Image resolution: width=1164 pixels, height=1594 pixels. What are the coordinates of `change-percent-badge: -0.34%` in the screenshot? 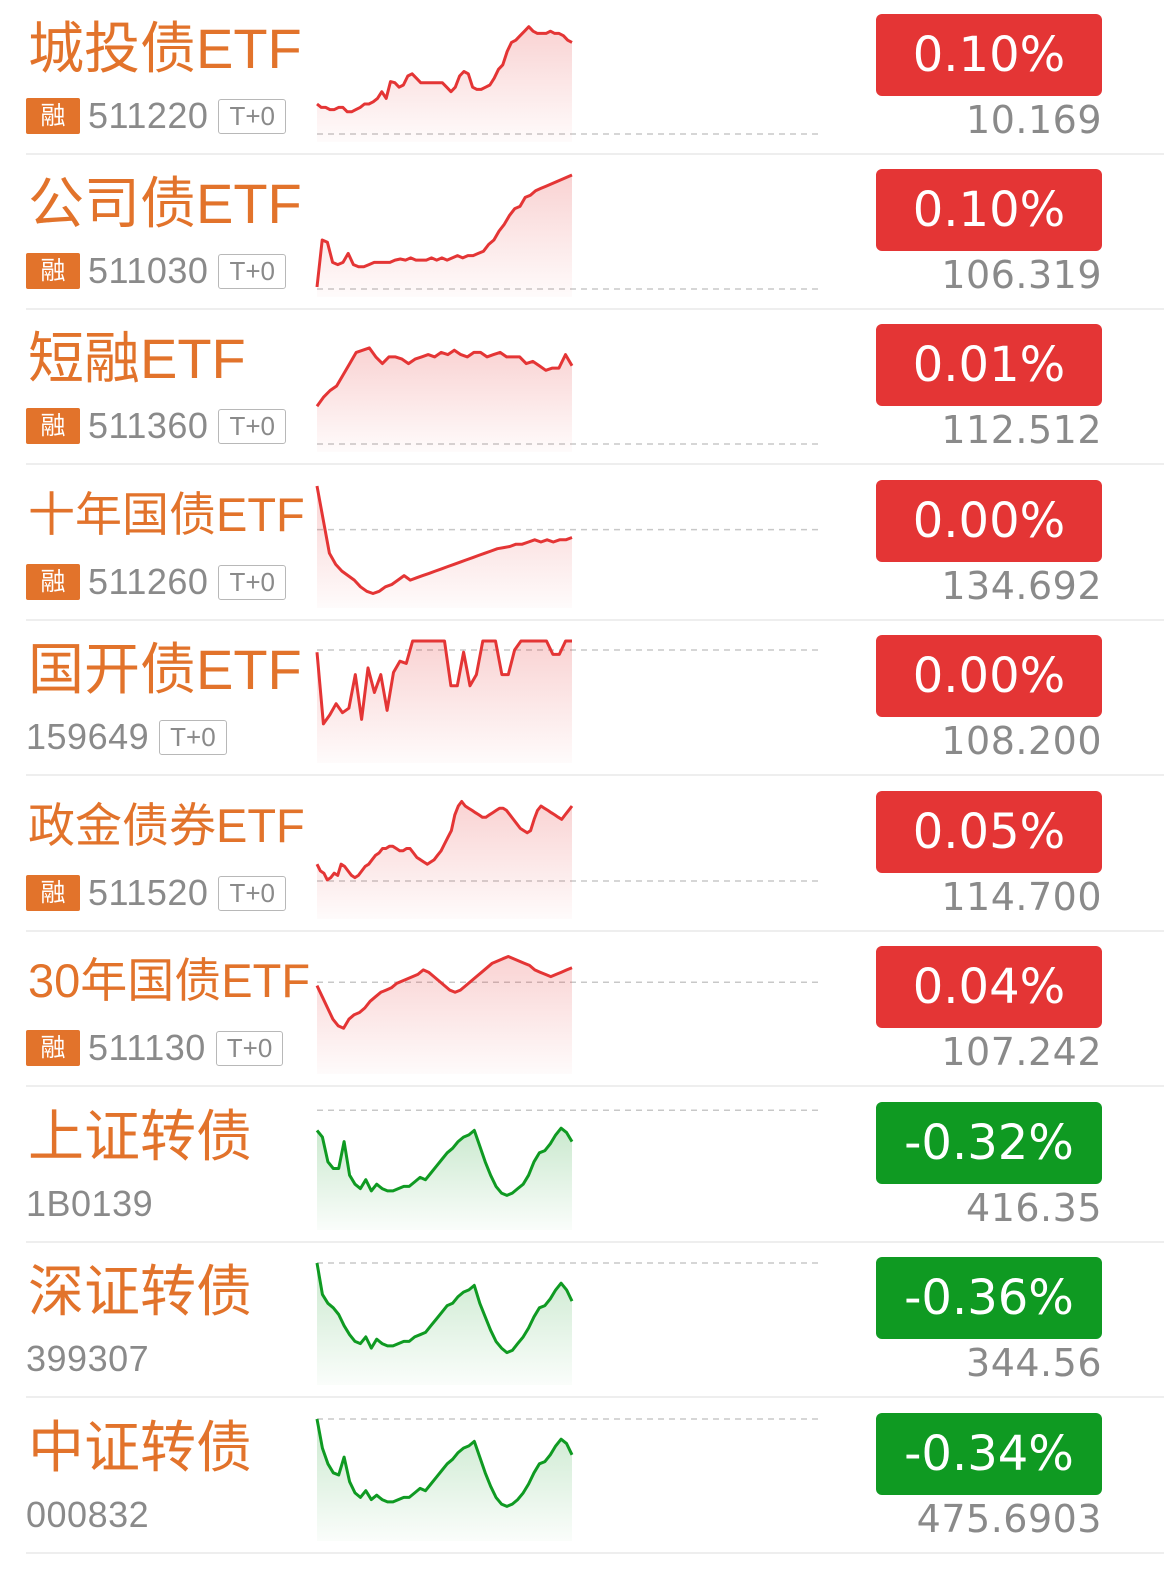 It's located at (989, 1454).